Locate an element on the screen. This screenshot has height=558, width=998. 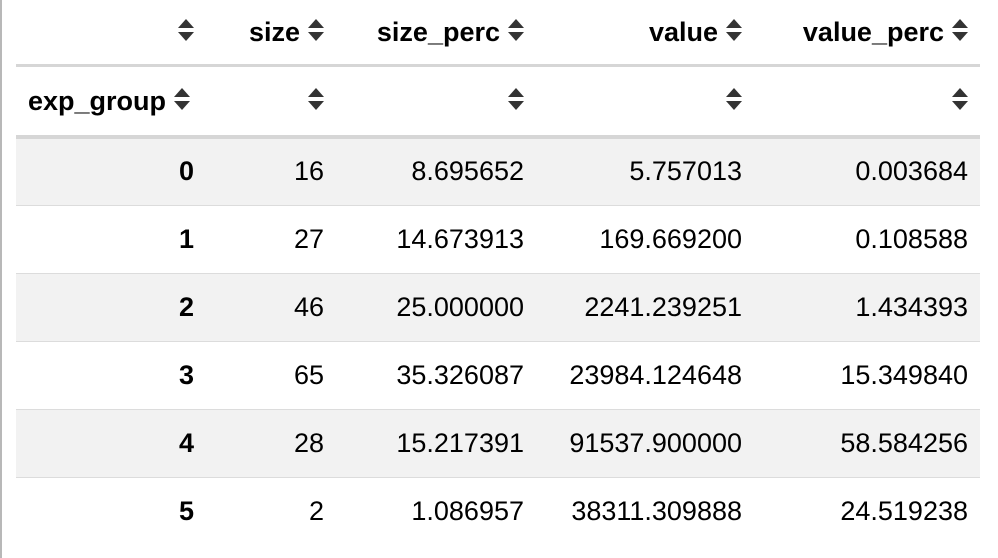
cell-value-perc: 0.003684 is located at coordinates (911, 171).